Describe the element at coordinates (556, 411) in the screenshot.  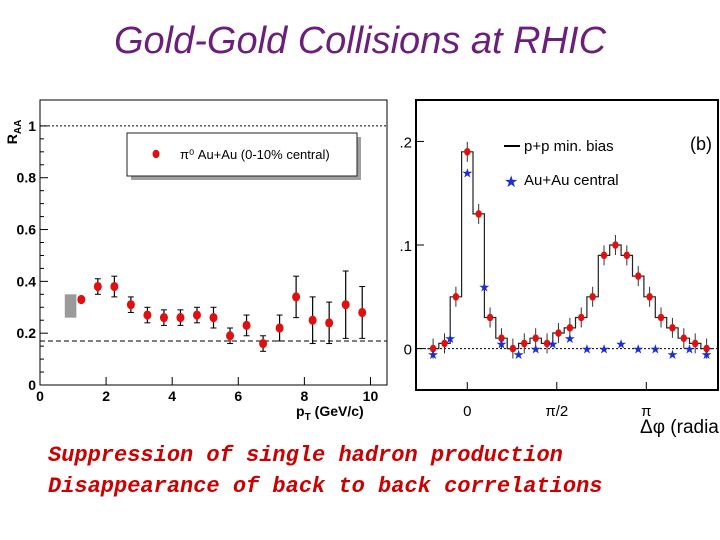
I see `x-tick-label: π/2` at that location.